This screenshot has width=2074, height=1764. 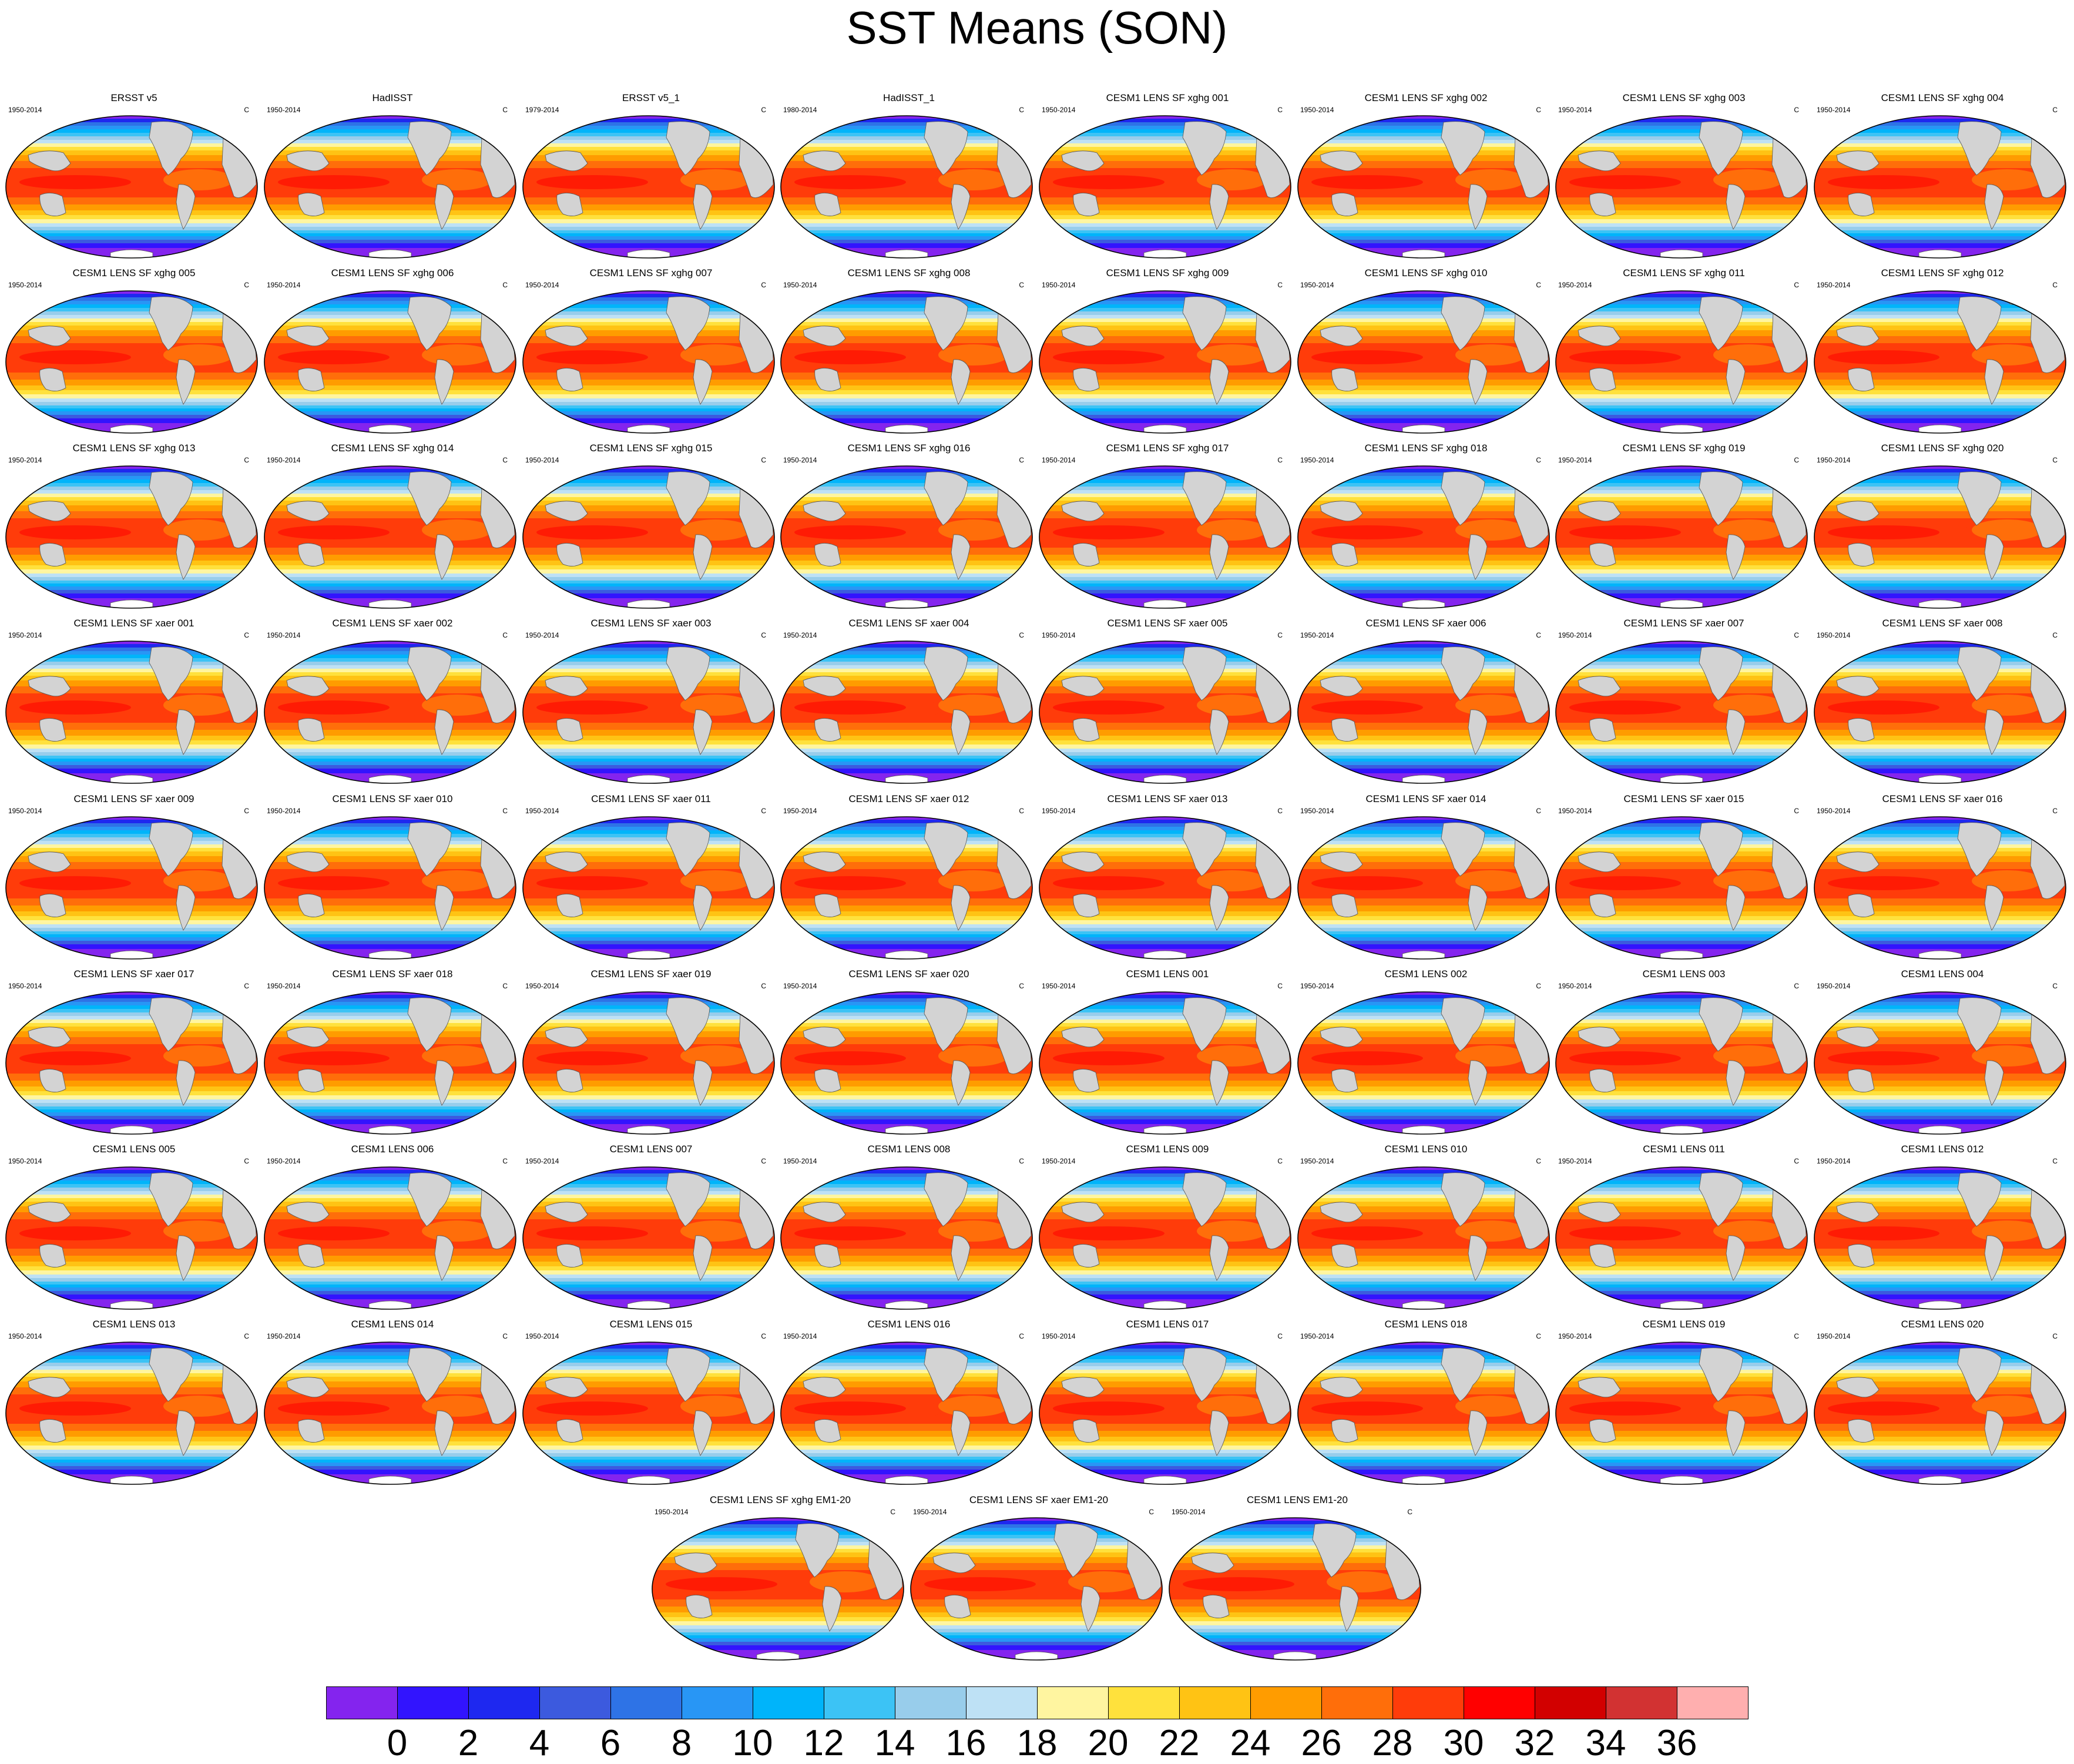 I want to click on map-panel: HadISST_1 1980-2014 C, so click(x=909, y=179).